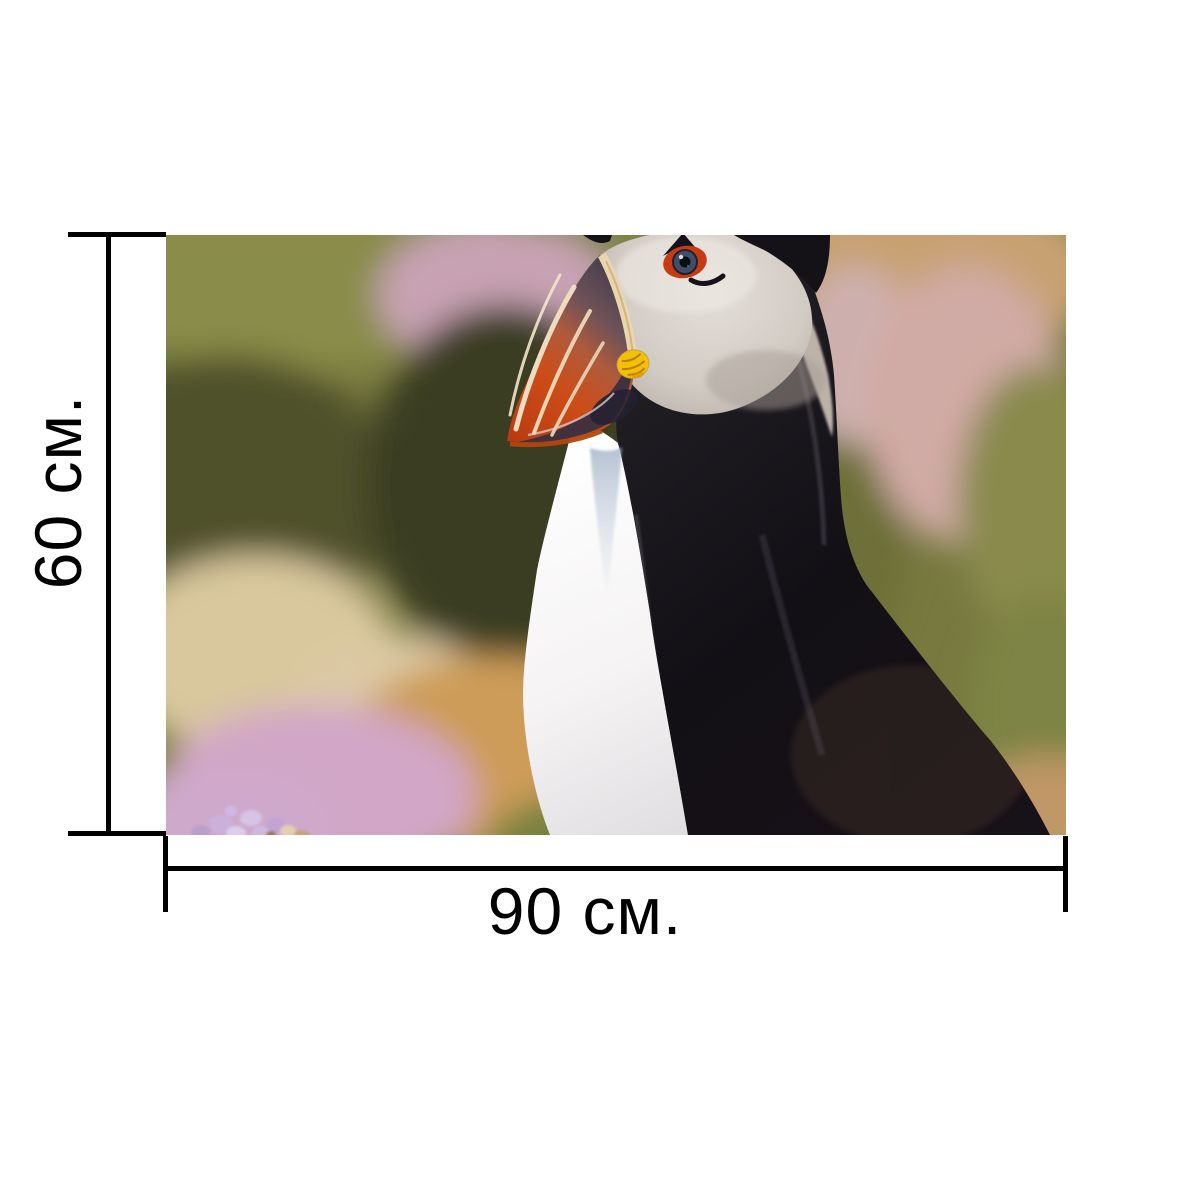 The height and width of the screenshot is (1200, 1200). I want to click on beak, so click(578, 350).